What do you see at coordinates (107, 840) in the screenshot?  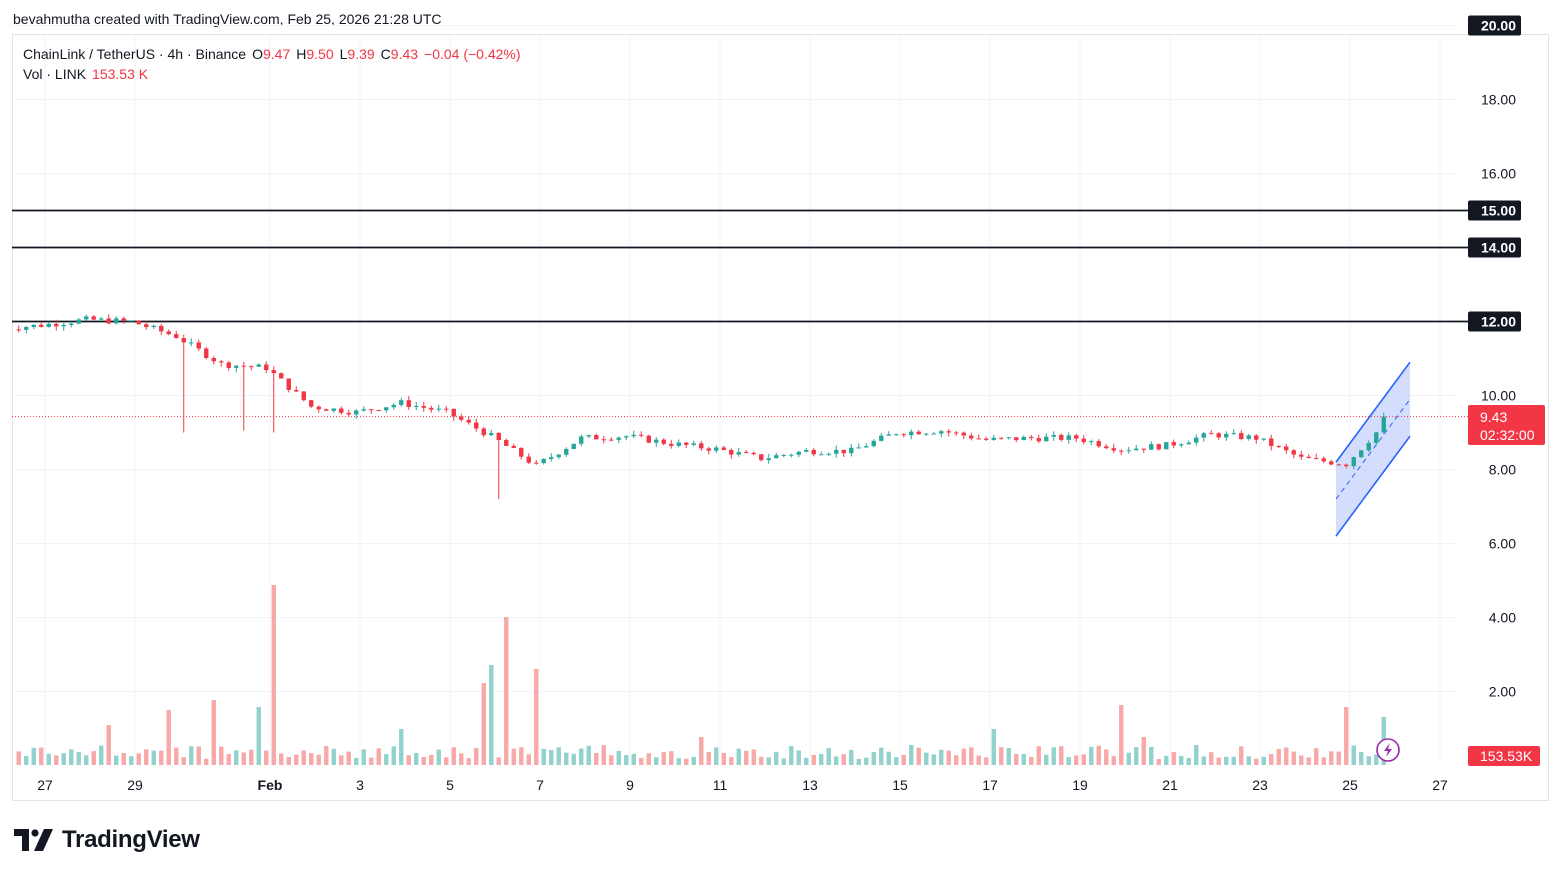 I see `tradingview-brand: TradingView` at bounding box center [107, 840].